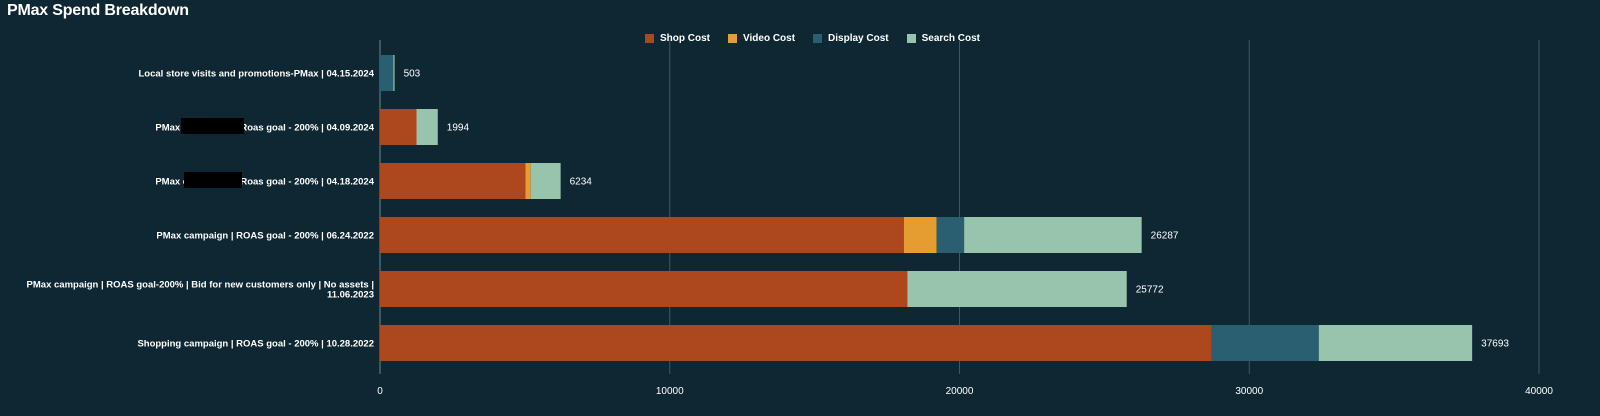 This screenshot has width=1600, height=416. Describe the element at coordinates (1165, 236) in the screenshot. I see `bar-total-label: 26287` at that location.